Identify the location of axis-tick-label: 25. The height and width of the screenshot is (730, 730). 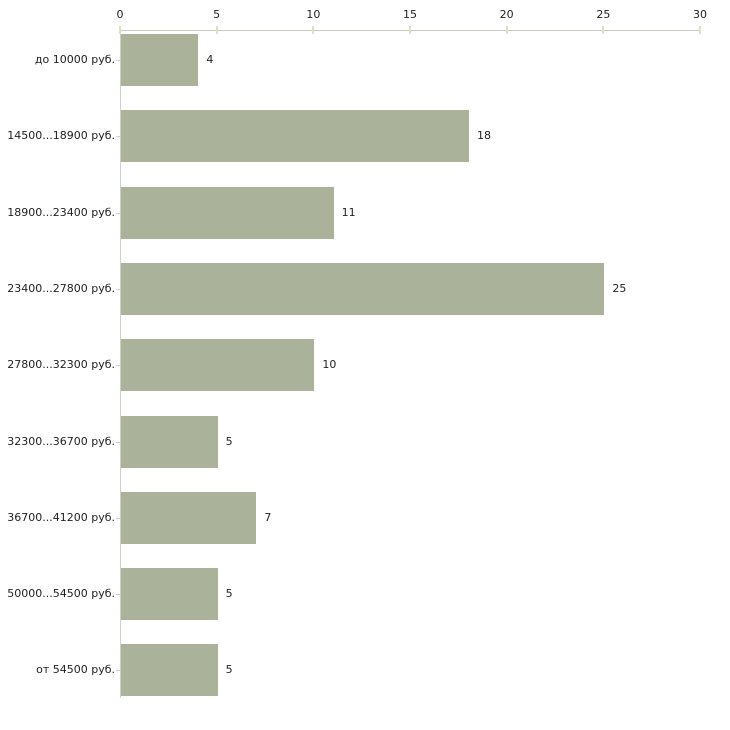
(603, 14).